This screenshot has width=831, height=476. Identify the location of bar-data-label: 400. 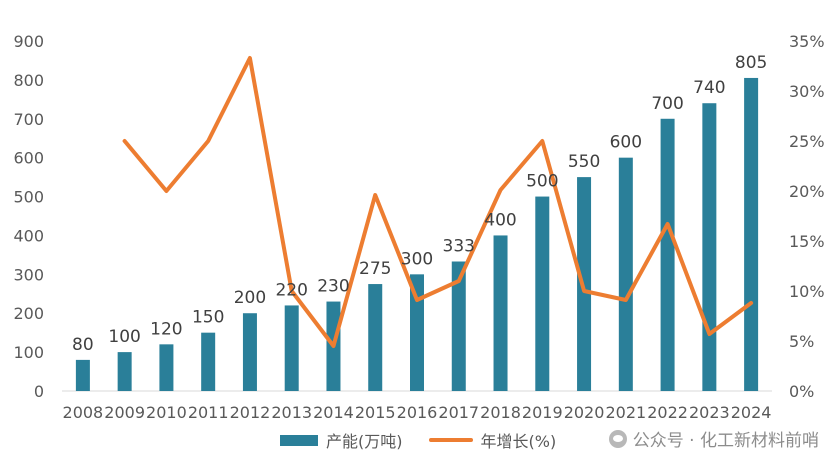
(500, 220).